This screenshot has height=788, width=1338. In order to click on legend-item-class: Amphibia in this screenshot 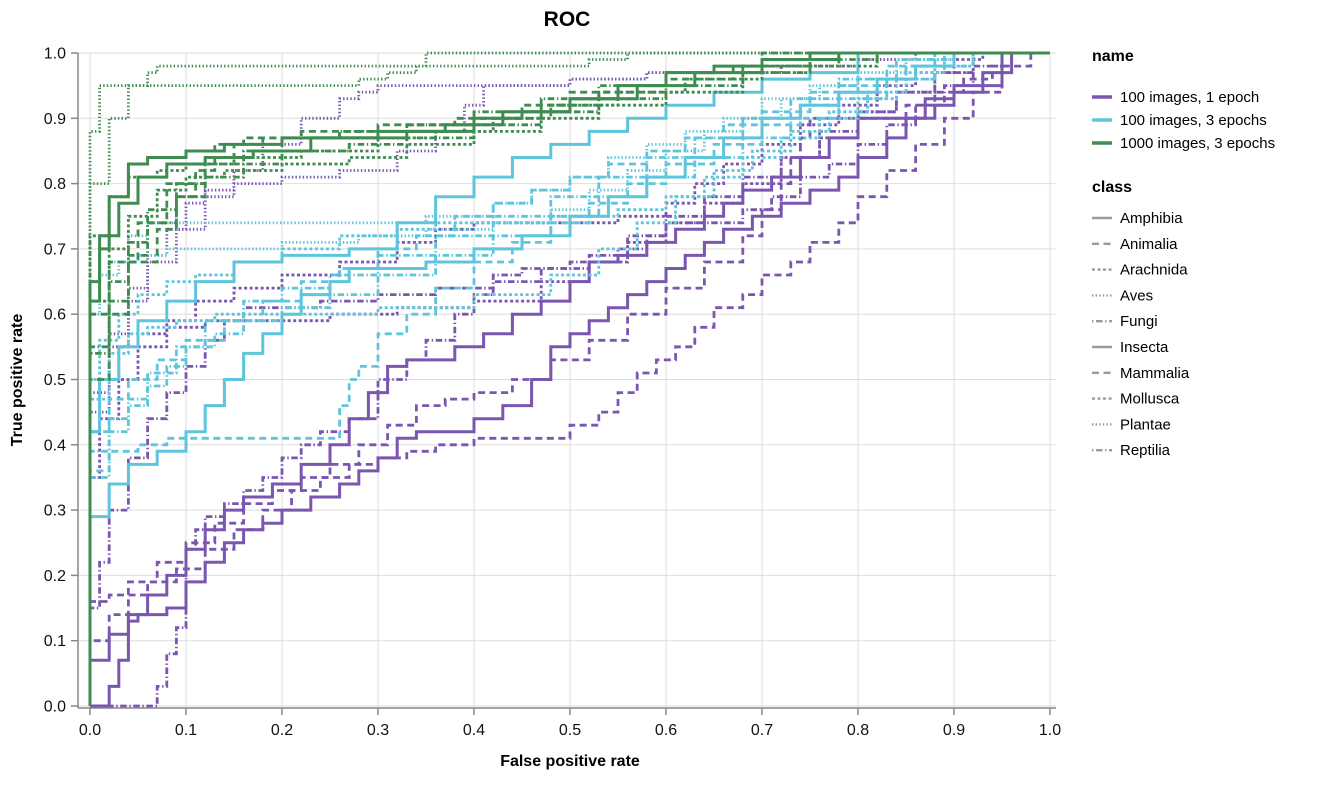, I will do `click(1137, 218)`.